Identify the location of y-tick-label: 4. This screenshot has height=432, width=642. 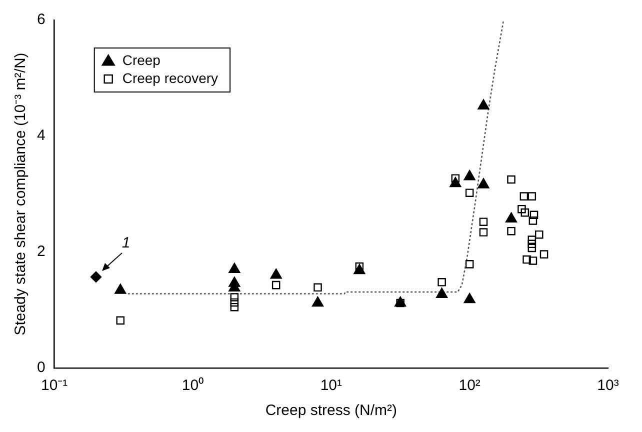
(41, 135).